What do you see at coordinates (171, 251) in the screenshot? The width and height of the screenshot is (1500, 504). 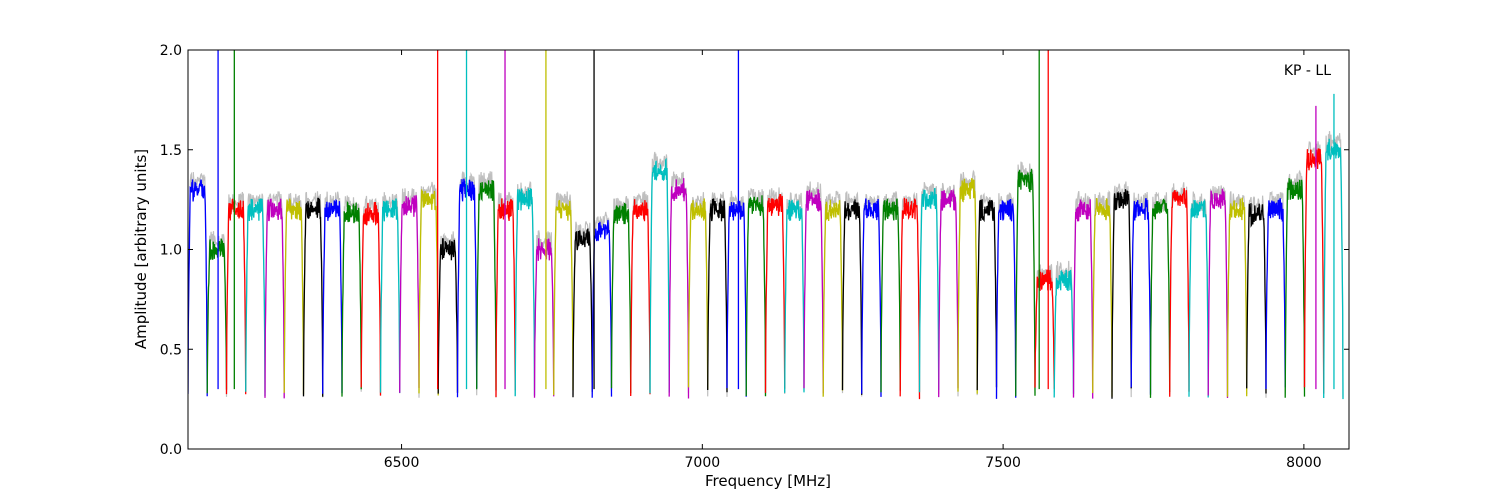 I see `y-tick-label: 1.0` at bounding box center [171, 251].